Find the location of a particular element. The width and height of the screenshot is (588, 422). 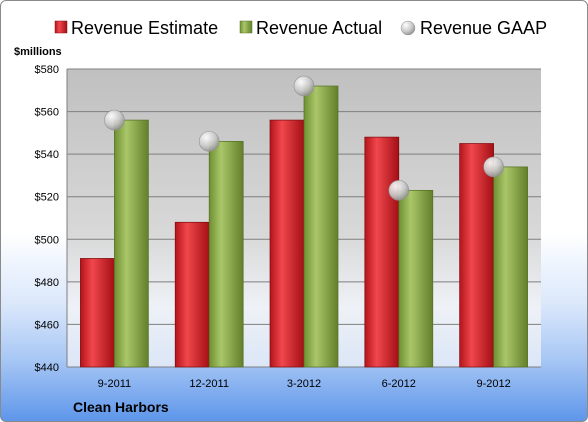

legend-swatch-estimate is located at coordinates (61, 27).